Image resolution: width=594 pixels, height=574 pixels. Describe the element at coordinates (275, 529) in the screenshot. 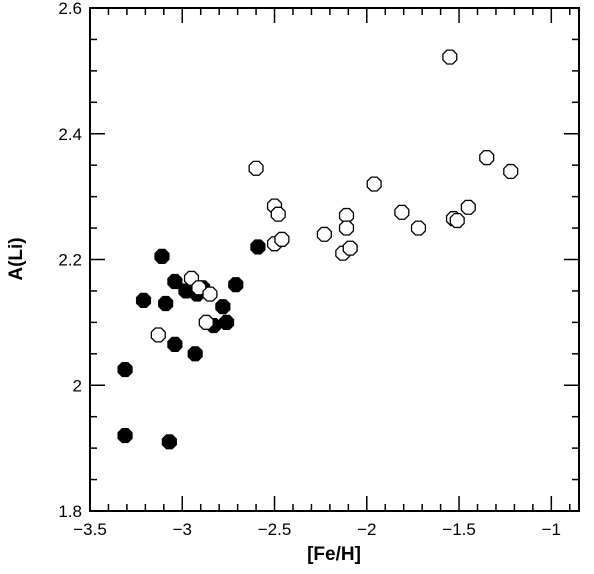

I see `x-tick-label: −2.5` at that location.